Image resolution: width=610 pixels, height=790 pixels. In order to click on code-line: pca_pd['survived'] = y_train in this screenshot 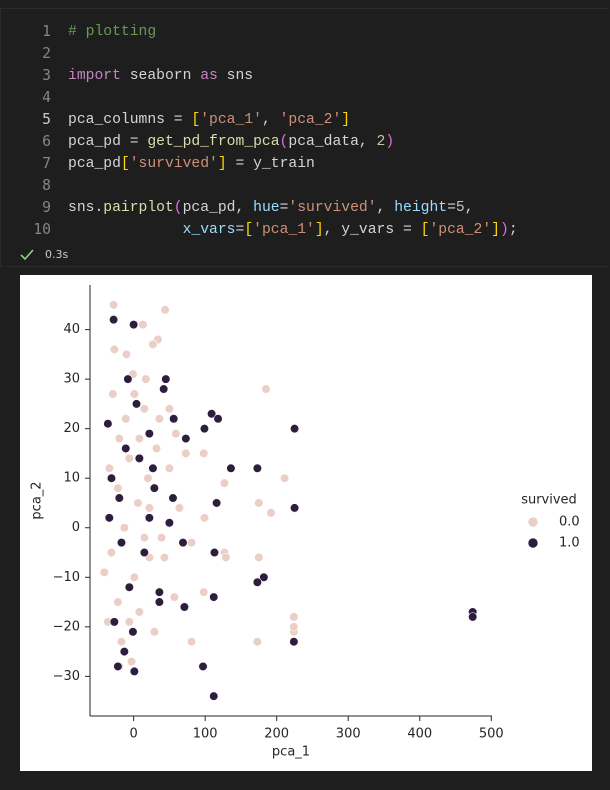, I will do `click(191, 164)`.